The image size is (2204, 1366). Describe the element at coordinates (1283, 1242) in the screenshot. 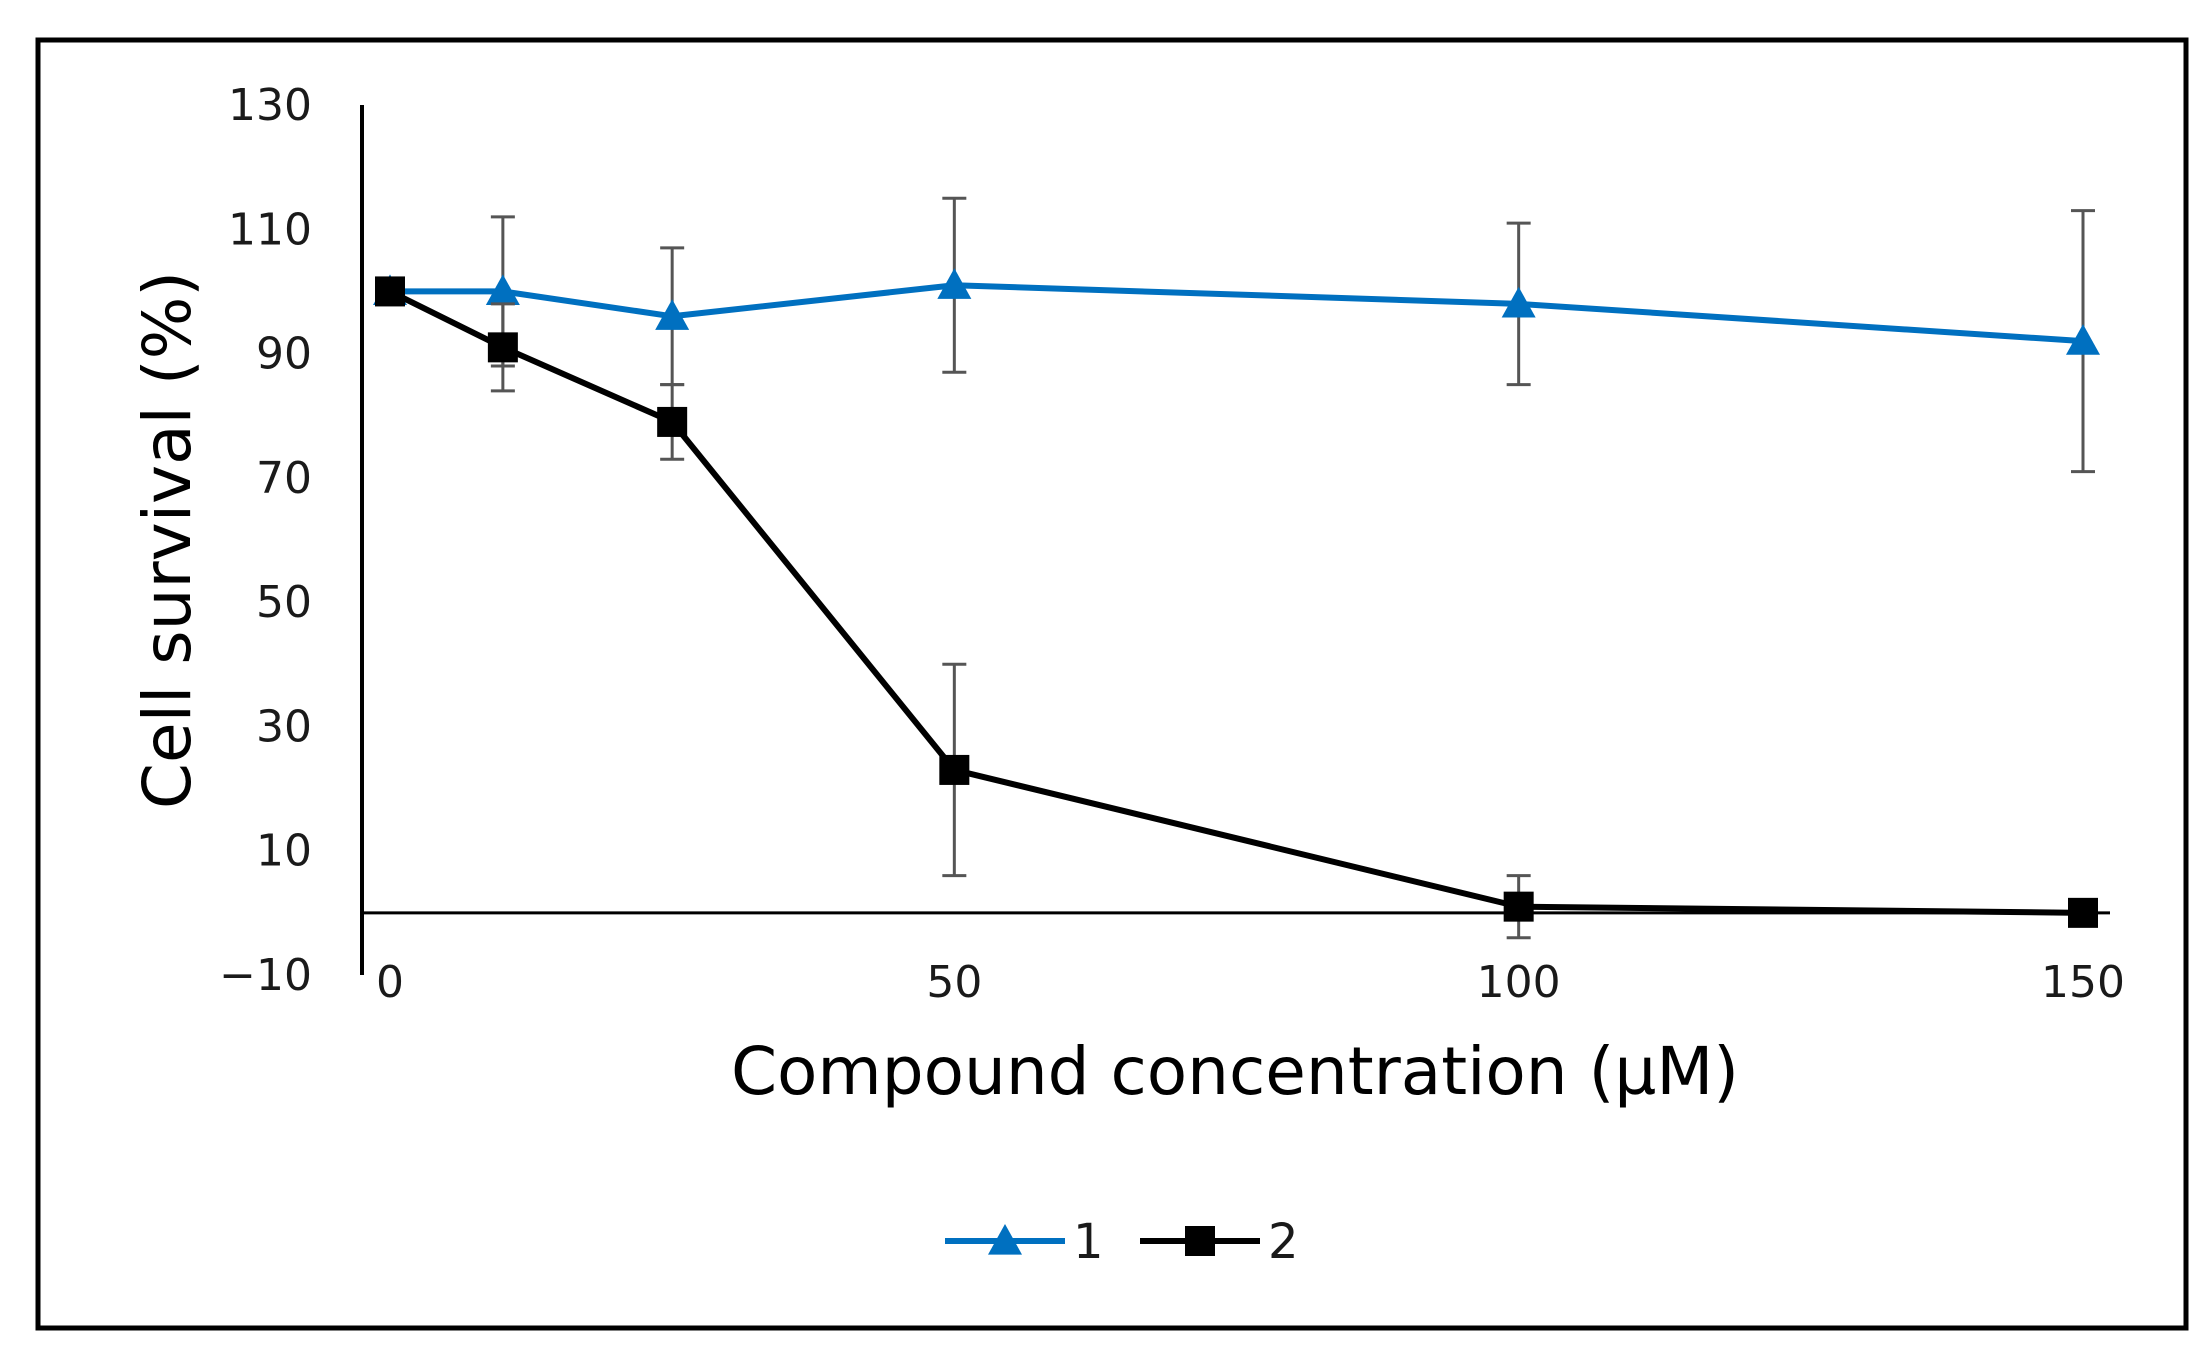

I see `legend-label: 2` at that location.